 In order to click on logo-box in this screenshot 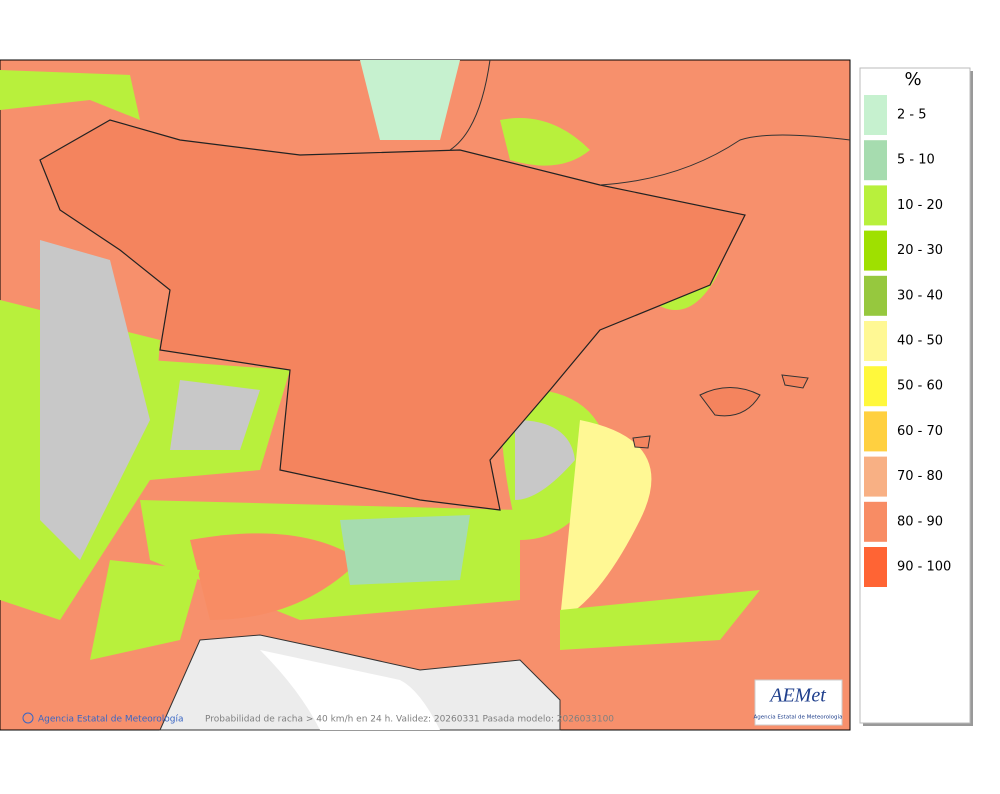, I will do `click(798, 702)`.